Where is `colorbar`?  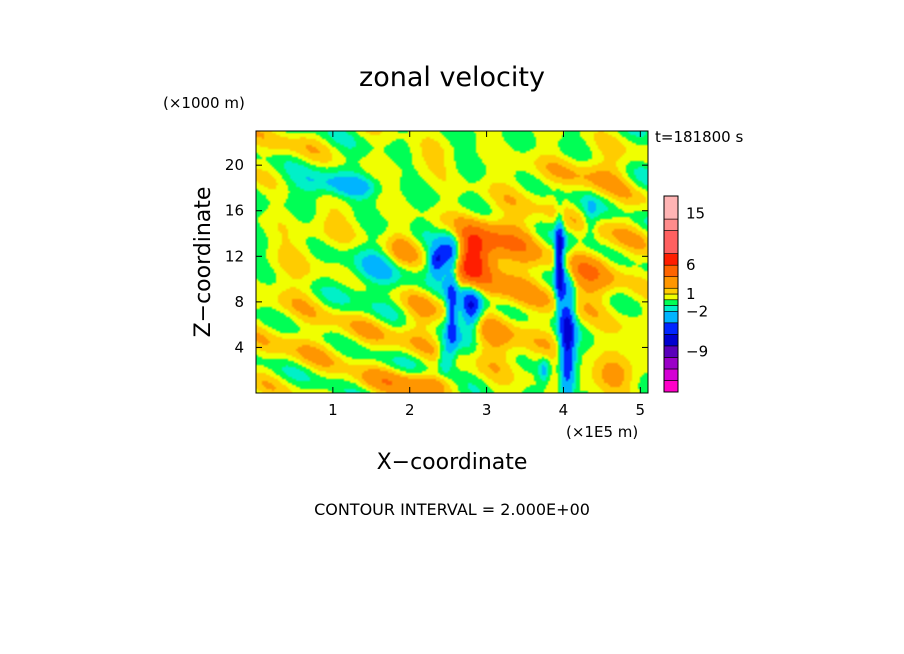 colorbar is located at coordinates (671, 294).